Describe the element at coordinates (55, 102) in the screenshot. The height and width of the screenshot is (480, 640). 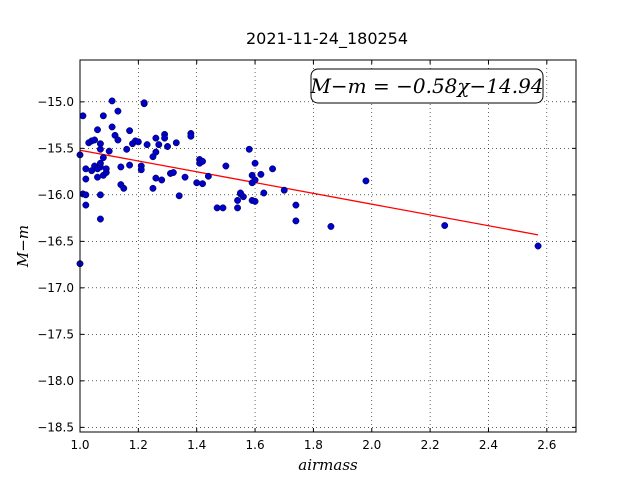
I see `y-tick-label: −15.0` at that location.